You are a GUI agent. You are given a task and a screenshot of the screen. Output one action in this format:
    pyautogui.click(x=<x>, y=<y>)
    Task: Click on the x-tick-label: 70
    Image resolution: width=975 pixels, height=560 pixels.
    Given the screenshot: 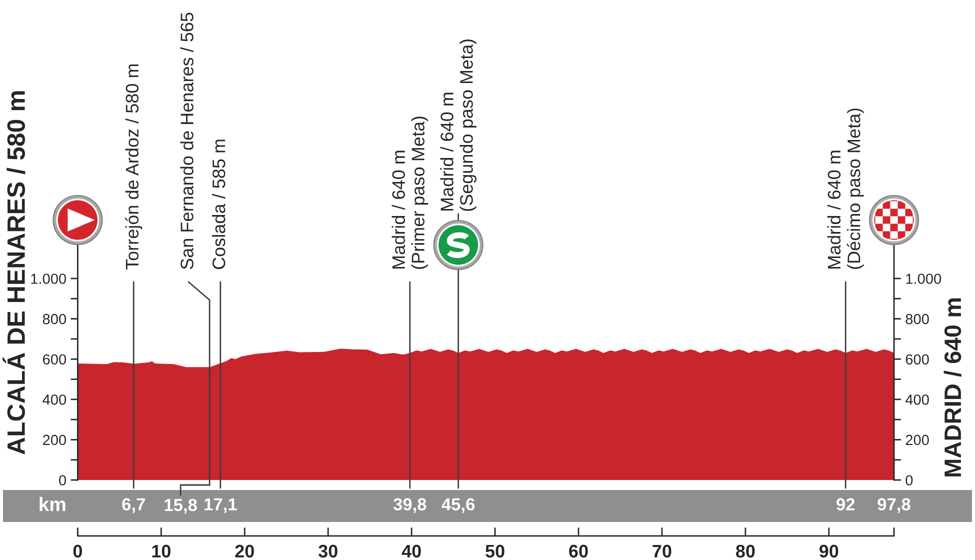 What is the action you would take?
    pyautogui.click(x=662, y=551)
    